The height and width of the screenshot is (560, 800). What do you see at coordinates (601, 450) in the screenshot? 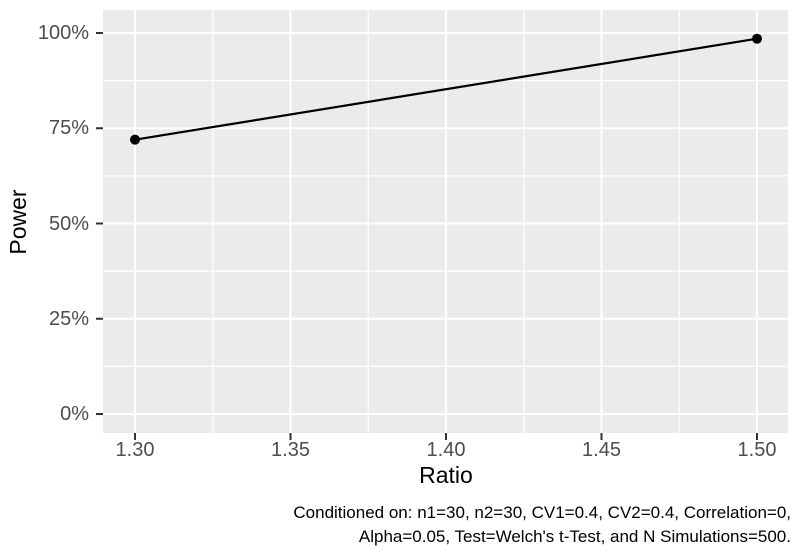
I see `x-tick-label-1.45: 1.45` at bounding box center [601, 450].